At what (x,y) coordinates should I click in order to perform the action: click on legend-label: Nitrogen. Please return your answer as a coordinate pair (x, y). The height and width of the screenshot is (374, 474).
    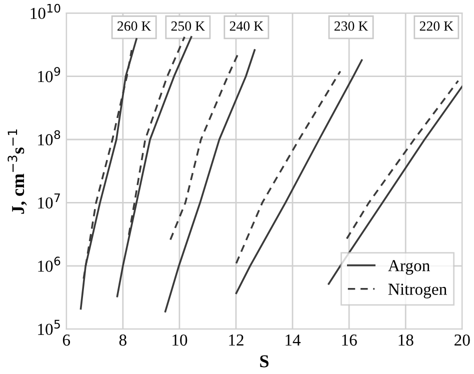
    Looking at the image, I should click on (417, 291).